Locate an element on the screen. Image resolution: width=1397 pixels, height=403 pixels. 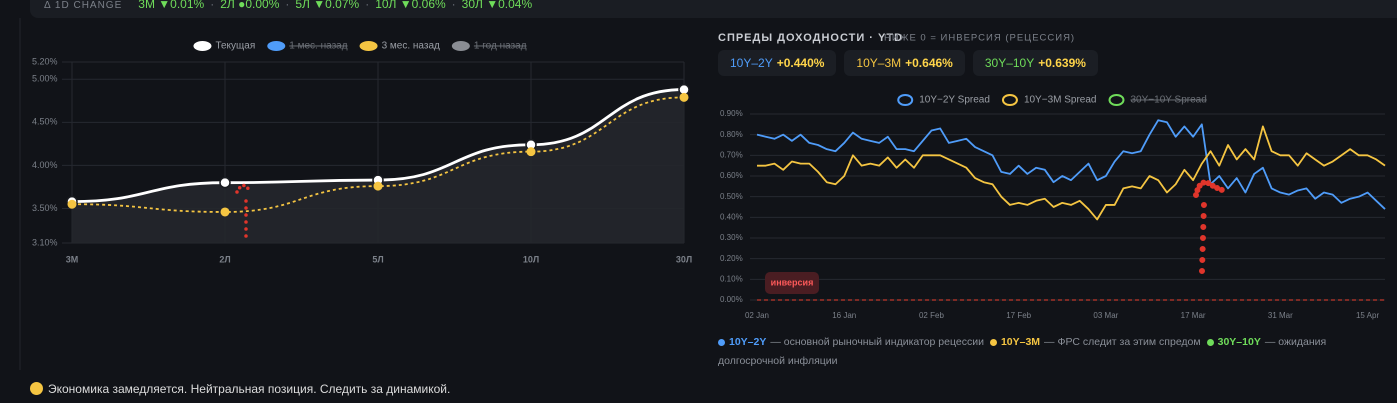
x-tick-label: 10Л is located at coordinates (531, 259).